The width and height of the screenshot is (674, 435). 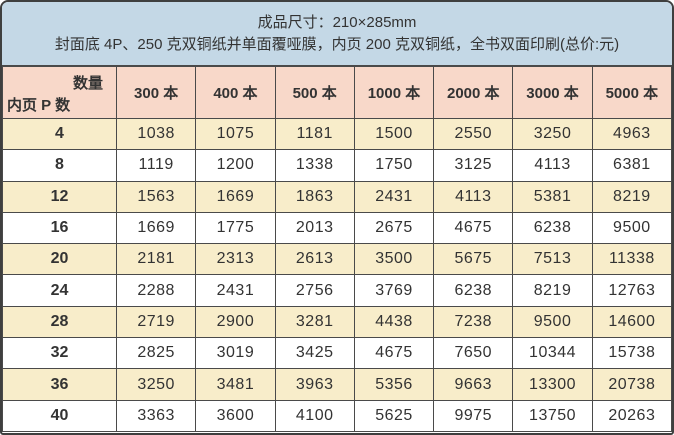 I want to click on table-row: 32 2825 3019 3425 4675 7650 10344 15738, so click(x=337, y=353).